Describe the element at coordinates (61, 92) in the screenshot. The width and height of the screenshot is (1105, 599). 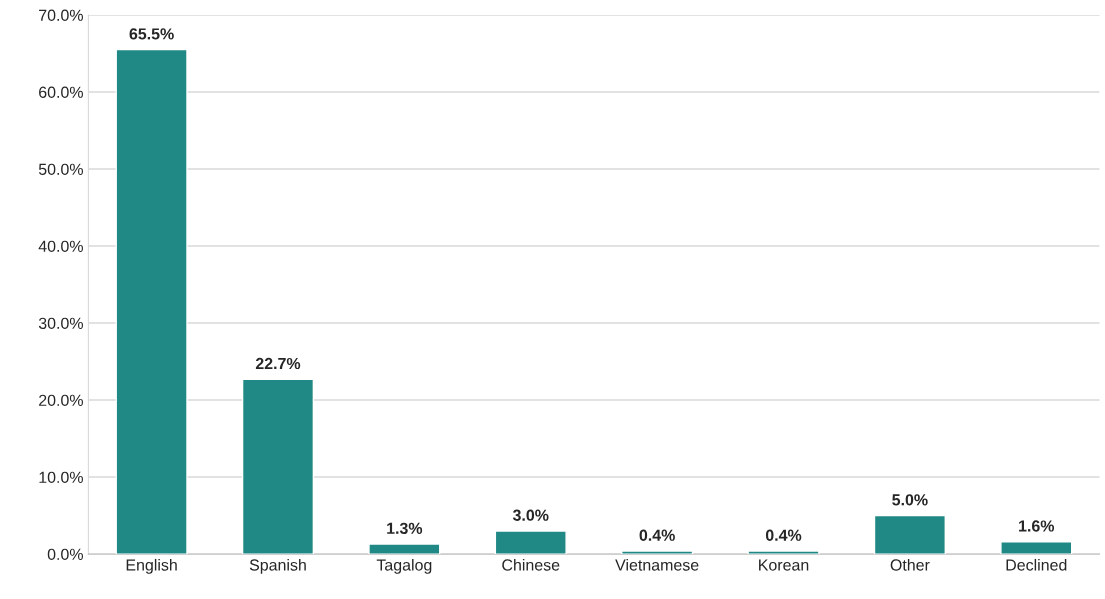
I see `y-tick-label: 60.0%` at that location.